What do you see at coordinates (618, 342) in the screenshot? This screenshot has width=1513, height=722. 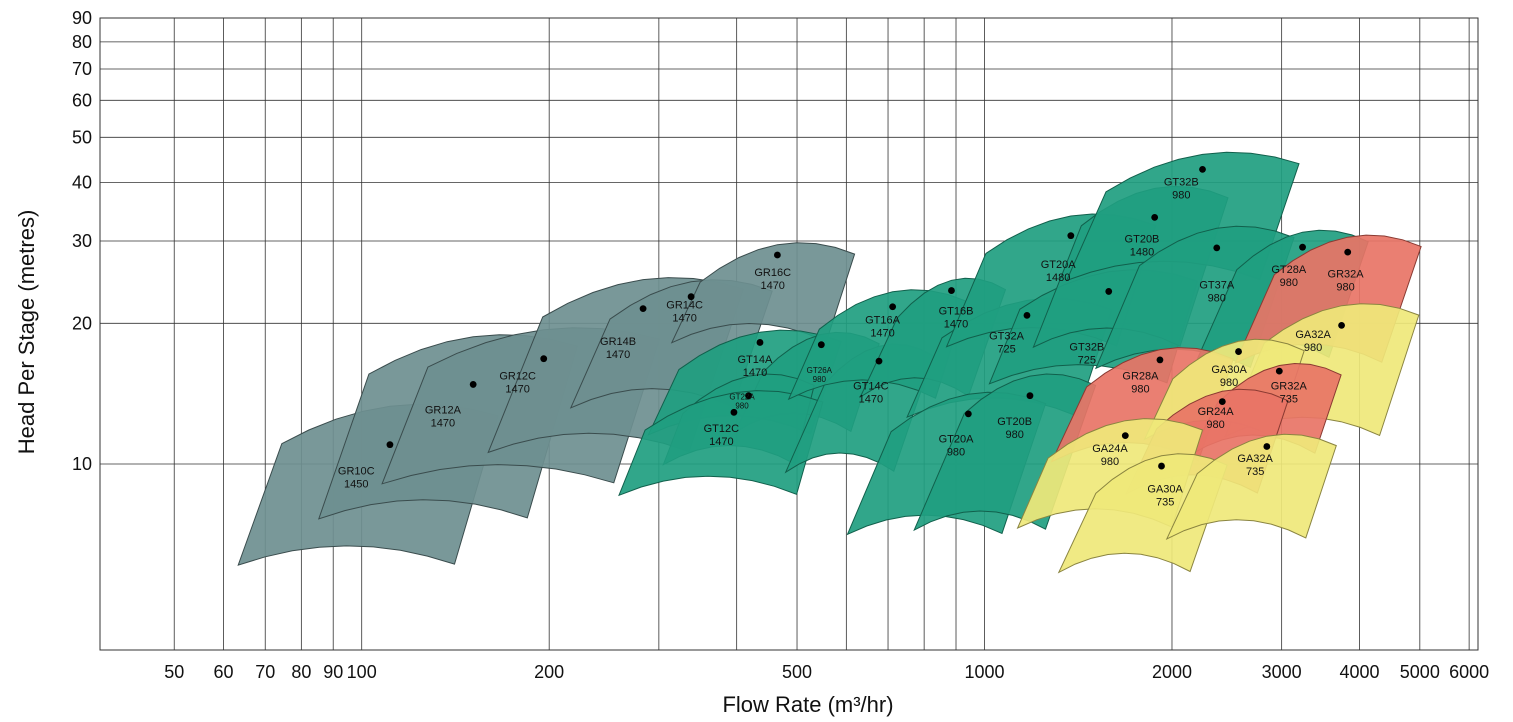 I see `region-label-model: GR14B` at bounding box center [618, 342].